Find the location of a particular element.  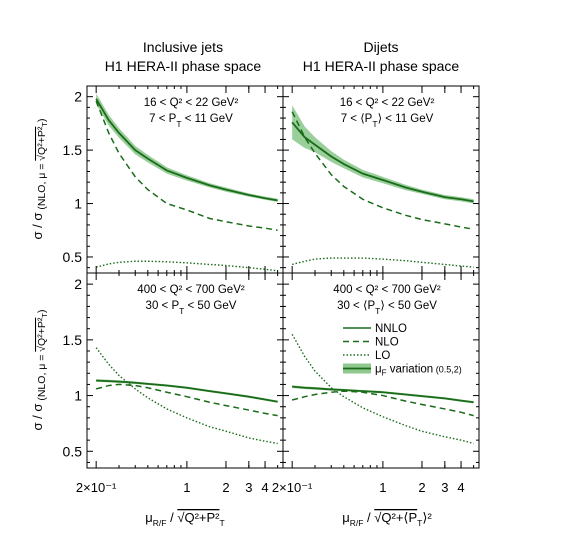

legend-label-main-dotted: LO is located at coordinates (382, 356).